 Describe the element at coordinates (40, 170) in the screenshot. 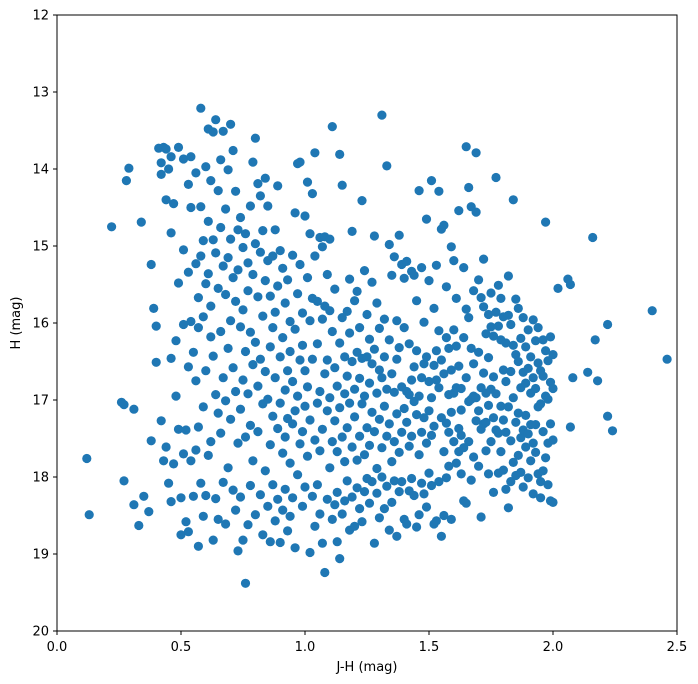

I see `y-tick-label: 14` at that location.